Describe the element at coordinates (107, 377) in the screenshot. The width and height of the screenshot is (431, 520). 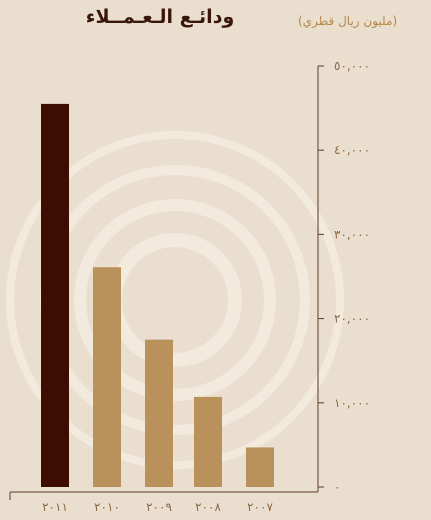
I see `bar-٢٠١٠` at that location.